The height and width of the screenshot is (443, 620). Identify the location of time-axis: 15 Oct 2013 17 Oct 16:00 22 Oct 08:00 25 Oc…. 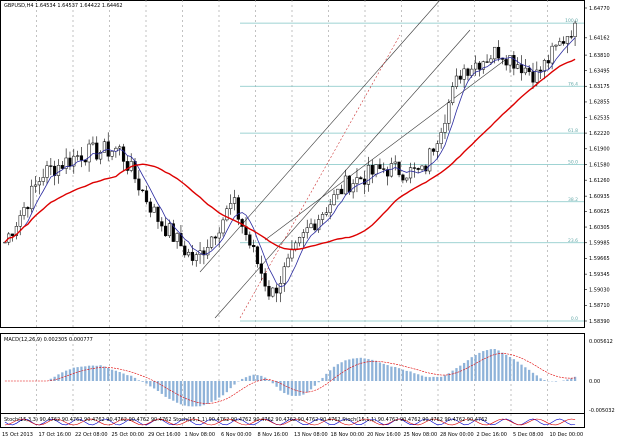
(292, 435).